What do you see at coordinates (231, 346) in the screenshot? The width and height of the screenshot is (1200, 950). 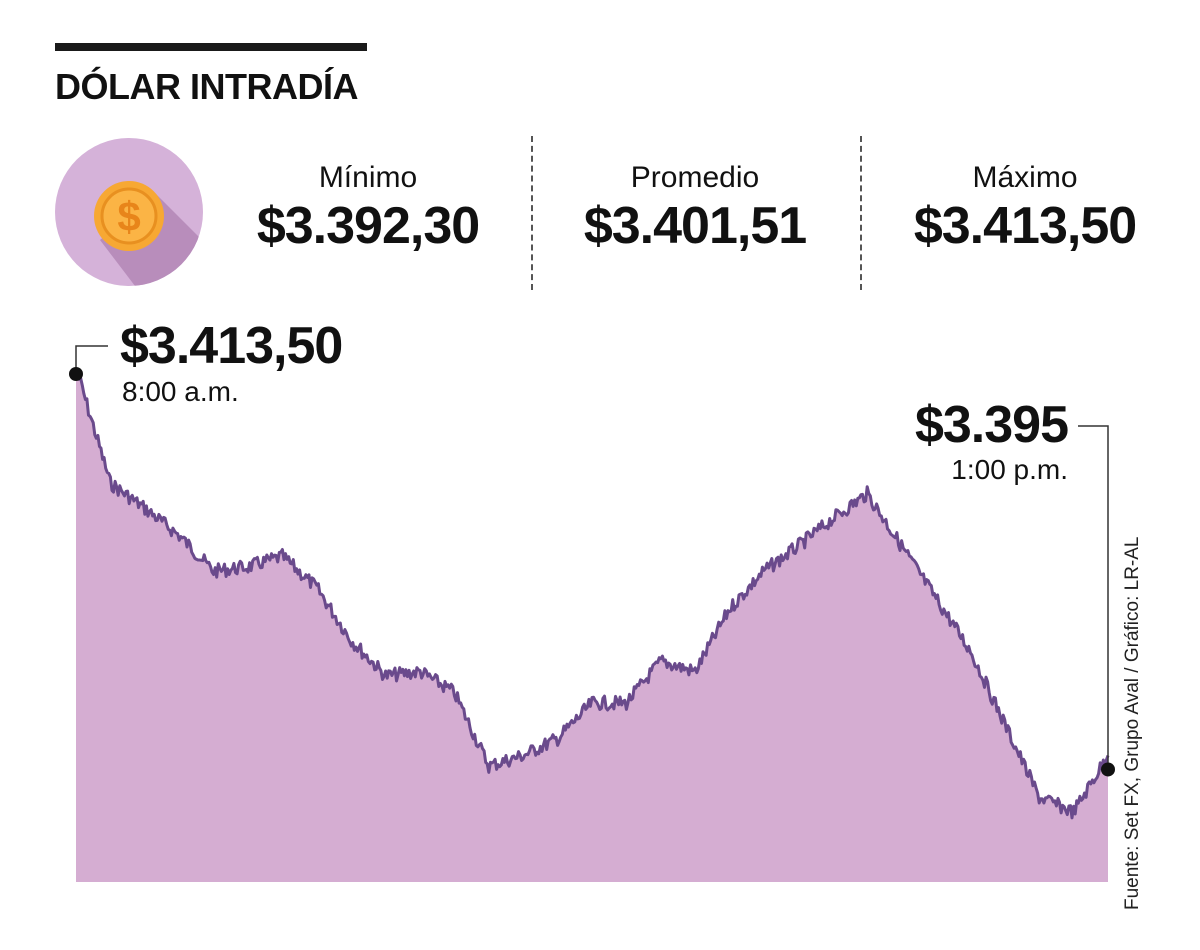 I see `start-price-label: $3.413,50` at bounding box center [231, 346].